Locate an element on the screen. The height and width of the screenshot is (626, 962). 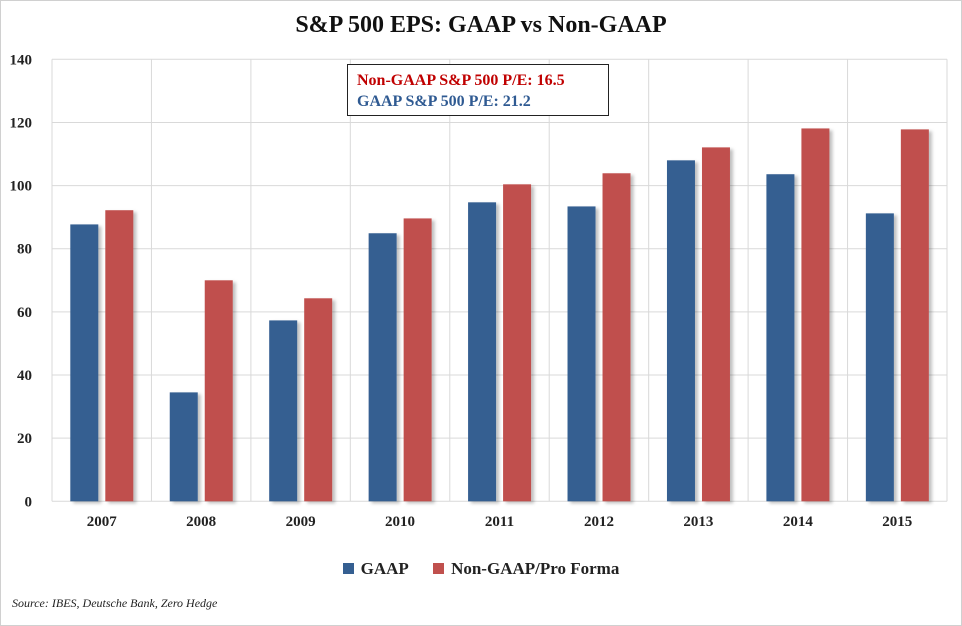
x-tick-label: 2007 is located at coordinates (102, 522).